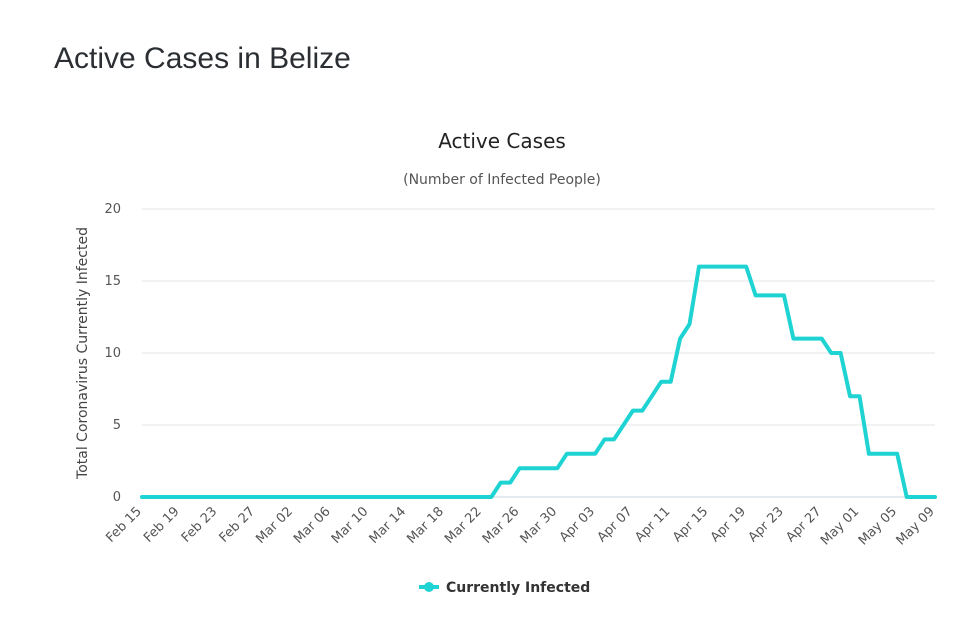 The height and width of the screenshot is (629, 960). I want to click on x-tick-label: Apr 19, so click(728, 524).